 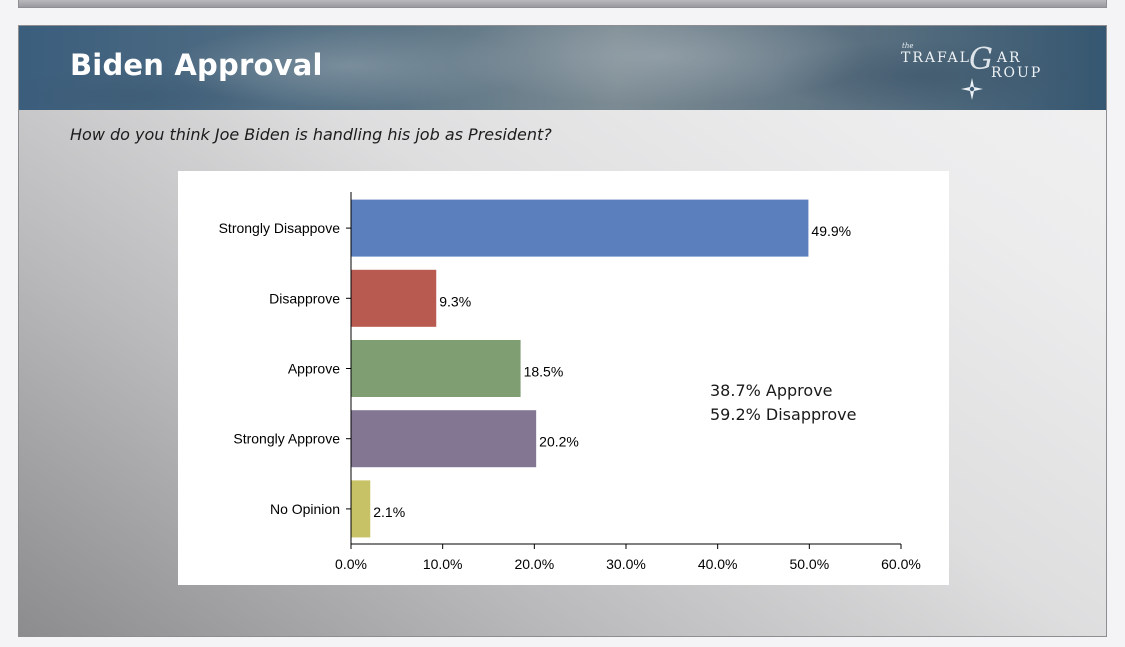 I want to click on x-tick-label-3: 20.0%, so click(x=534, y=564).